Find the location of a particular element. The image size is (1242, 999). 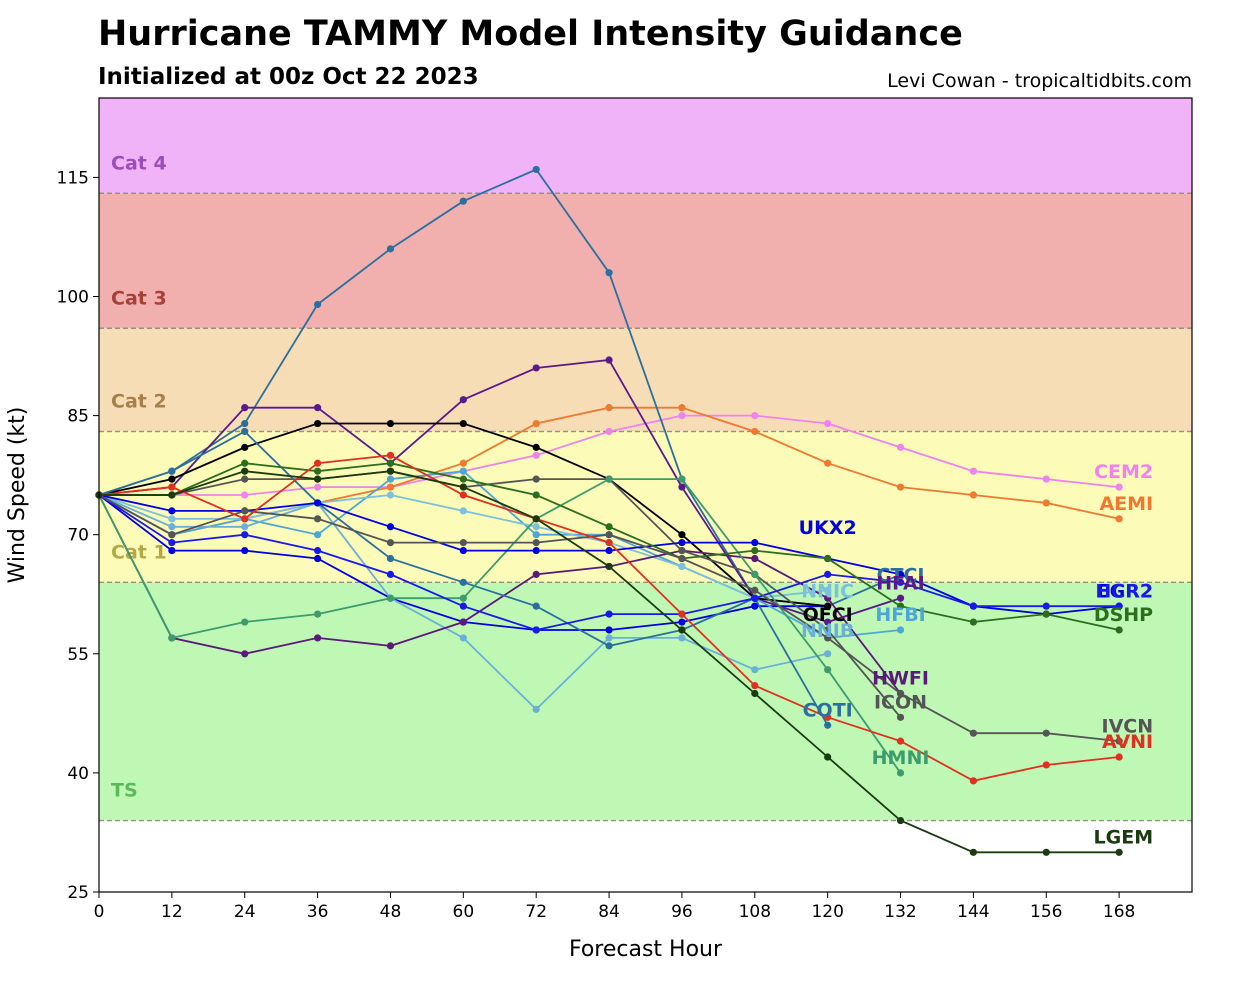

series-line-hwfi is located at coordinates (500, 594).